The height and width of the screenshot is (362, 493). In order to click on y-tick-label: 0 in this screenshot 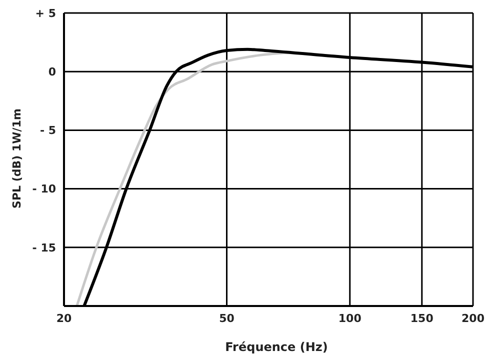, I will do `click(52, 72)`.